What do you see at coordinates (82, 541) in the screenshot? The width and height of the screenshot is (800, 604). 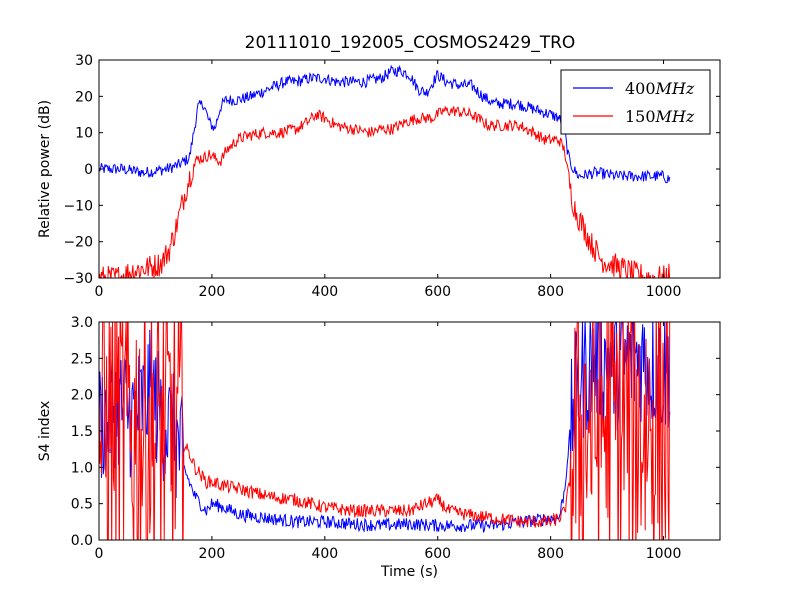 I see `y-tick-label: 0.0` at bounding box center [82, 541].